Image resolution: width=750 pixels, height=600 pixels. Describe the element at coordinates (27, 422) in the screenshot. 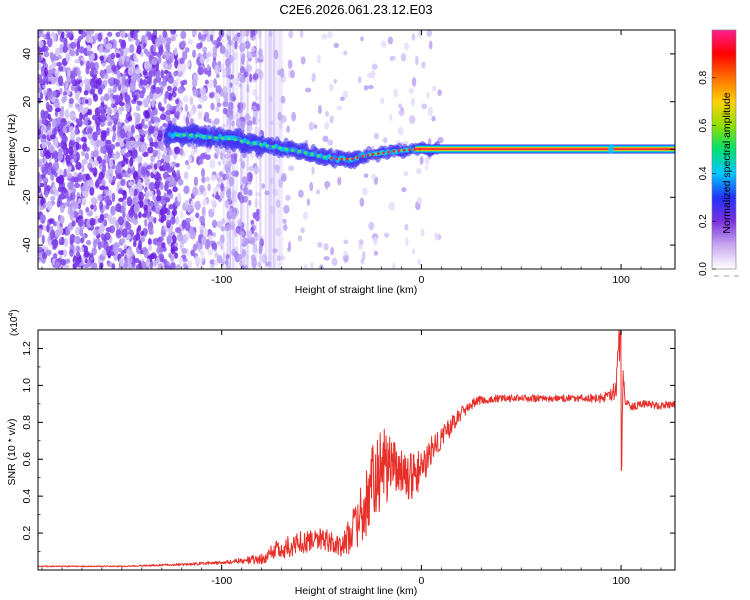

I see `snr-y-tick-label: 0.8` at that location.